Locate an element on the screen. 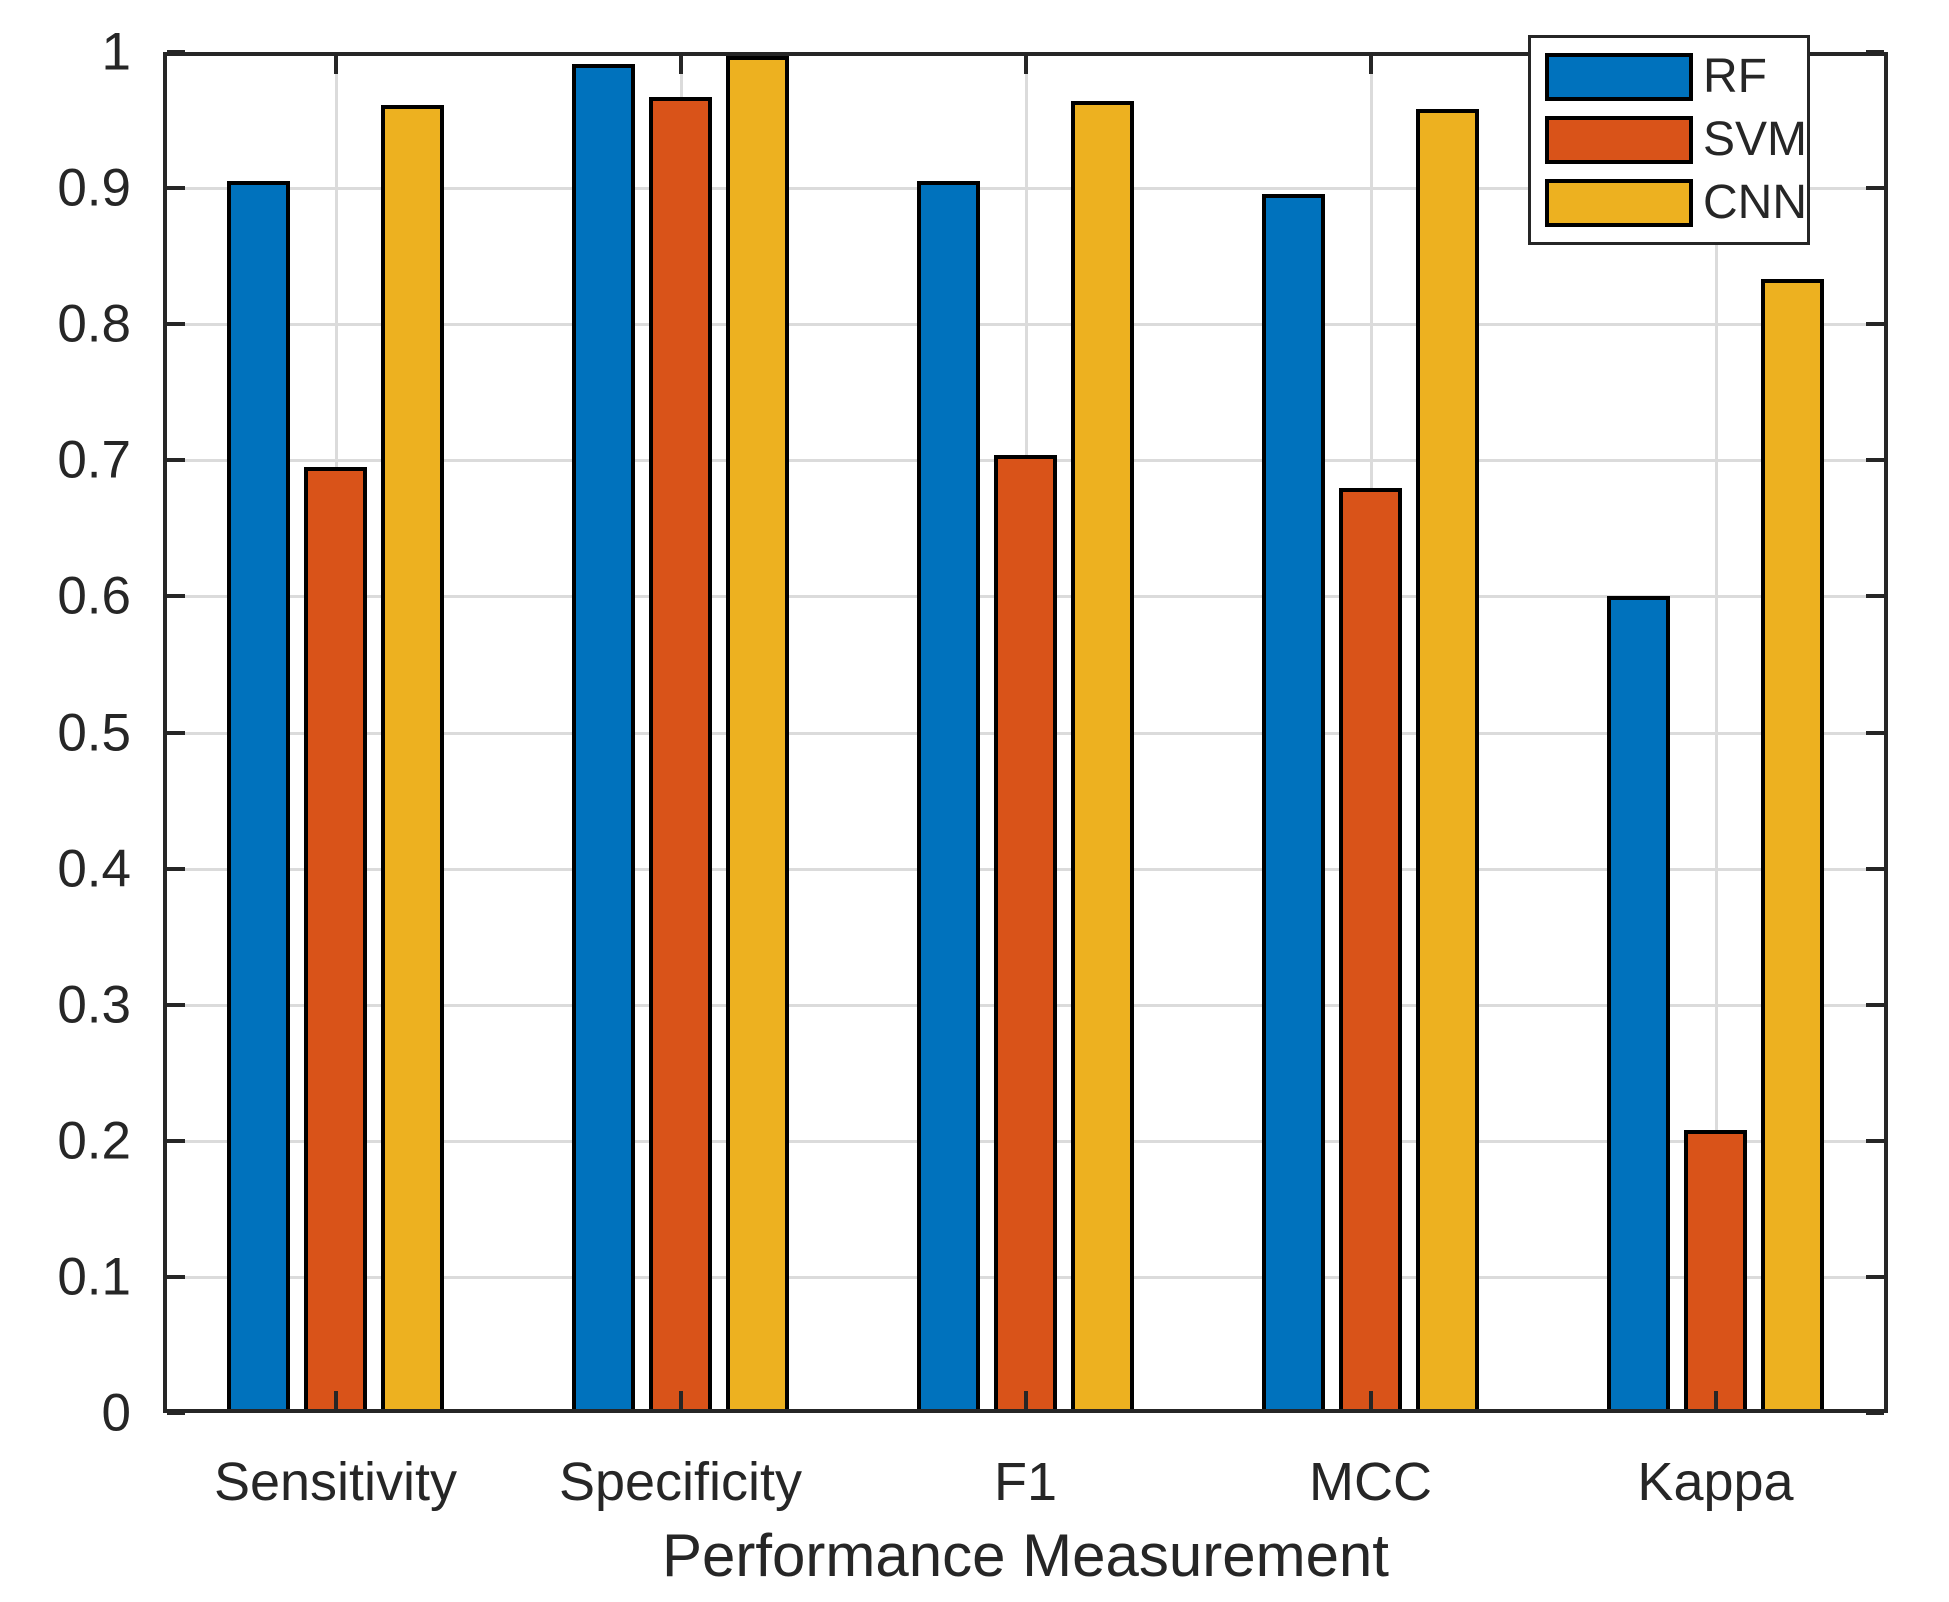 Image resolution: width=1949 pixels, height=1602 pixels. x-axis-title: Performance Measurement is located at coordinates (1025, 1555).